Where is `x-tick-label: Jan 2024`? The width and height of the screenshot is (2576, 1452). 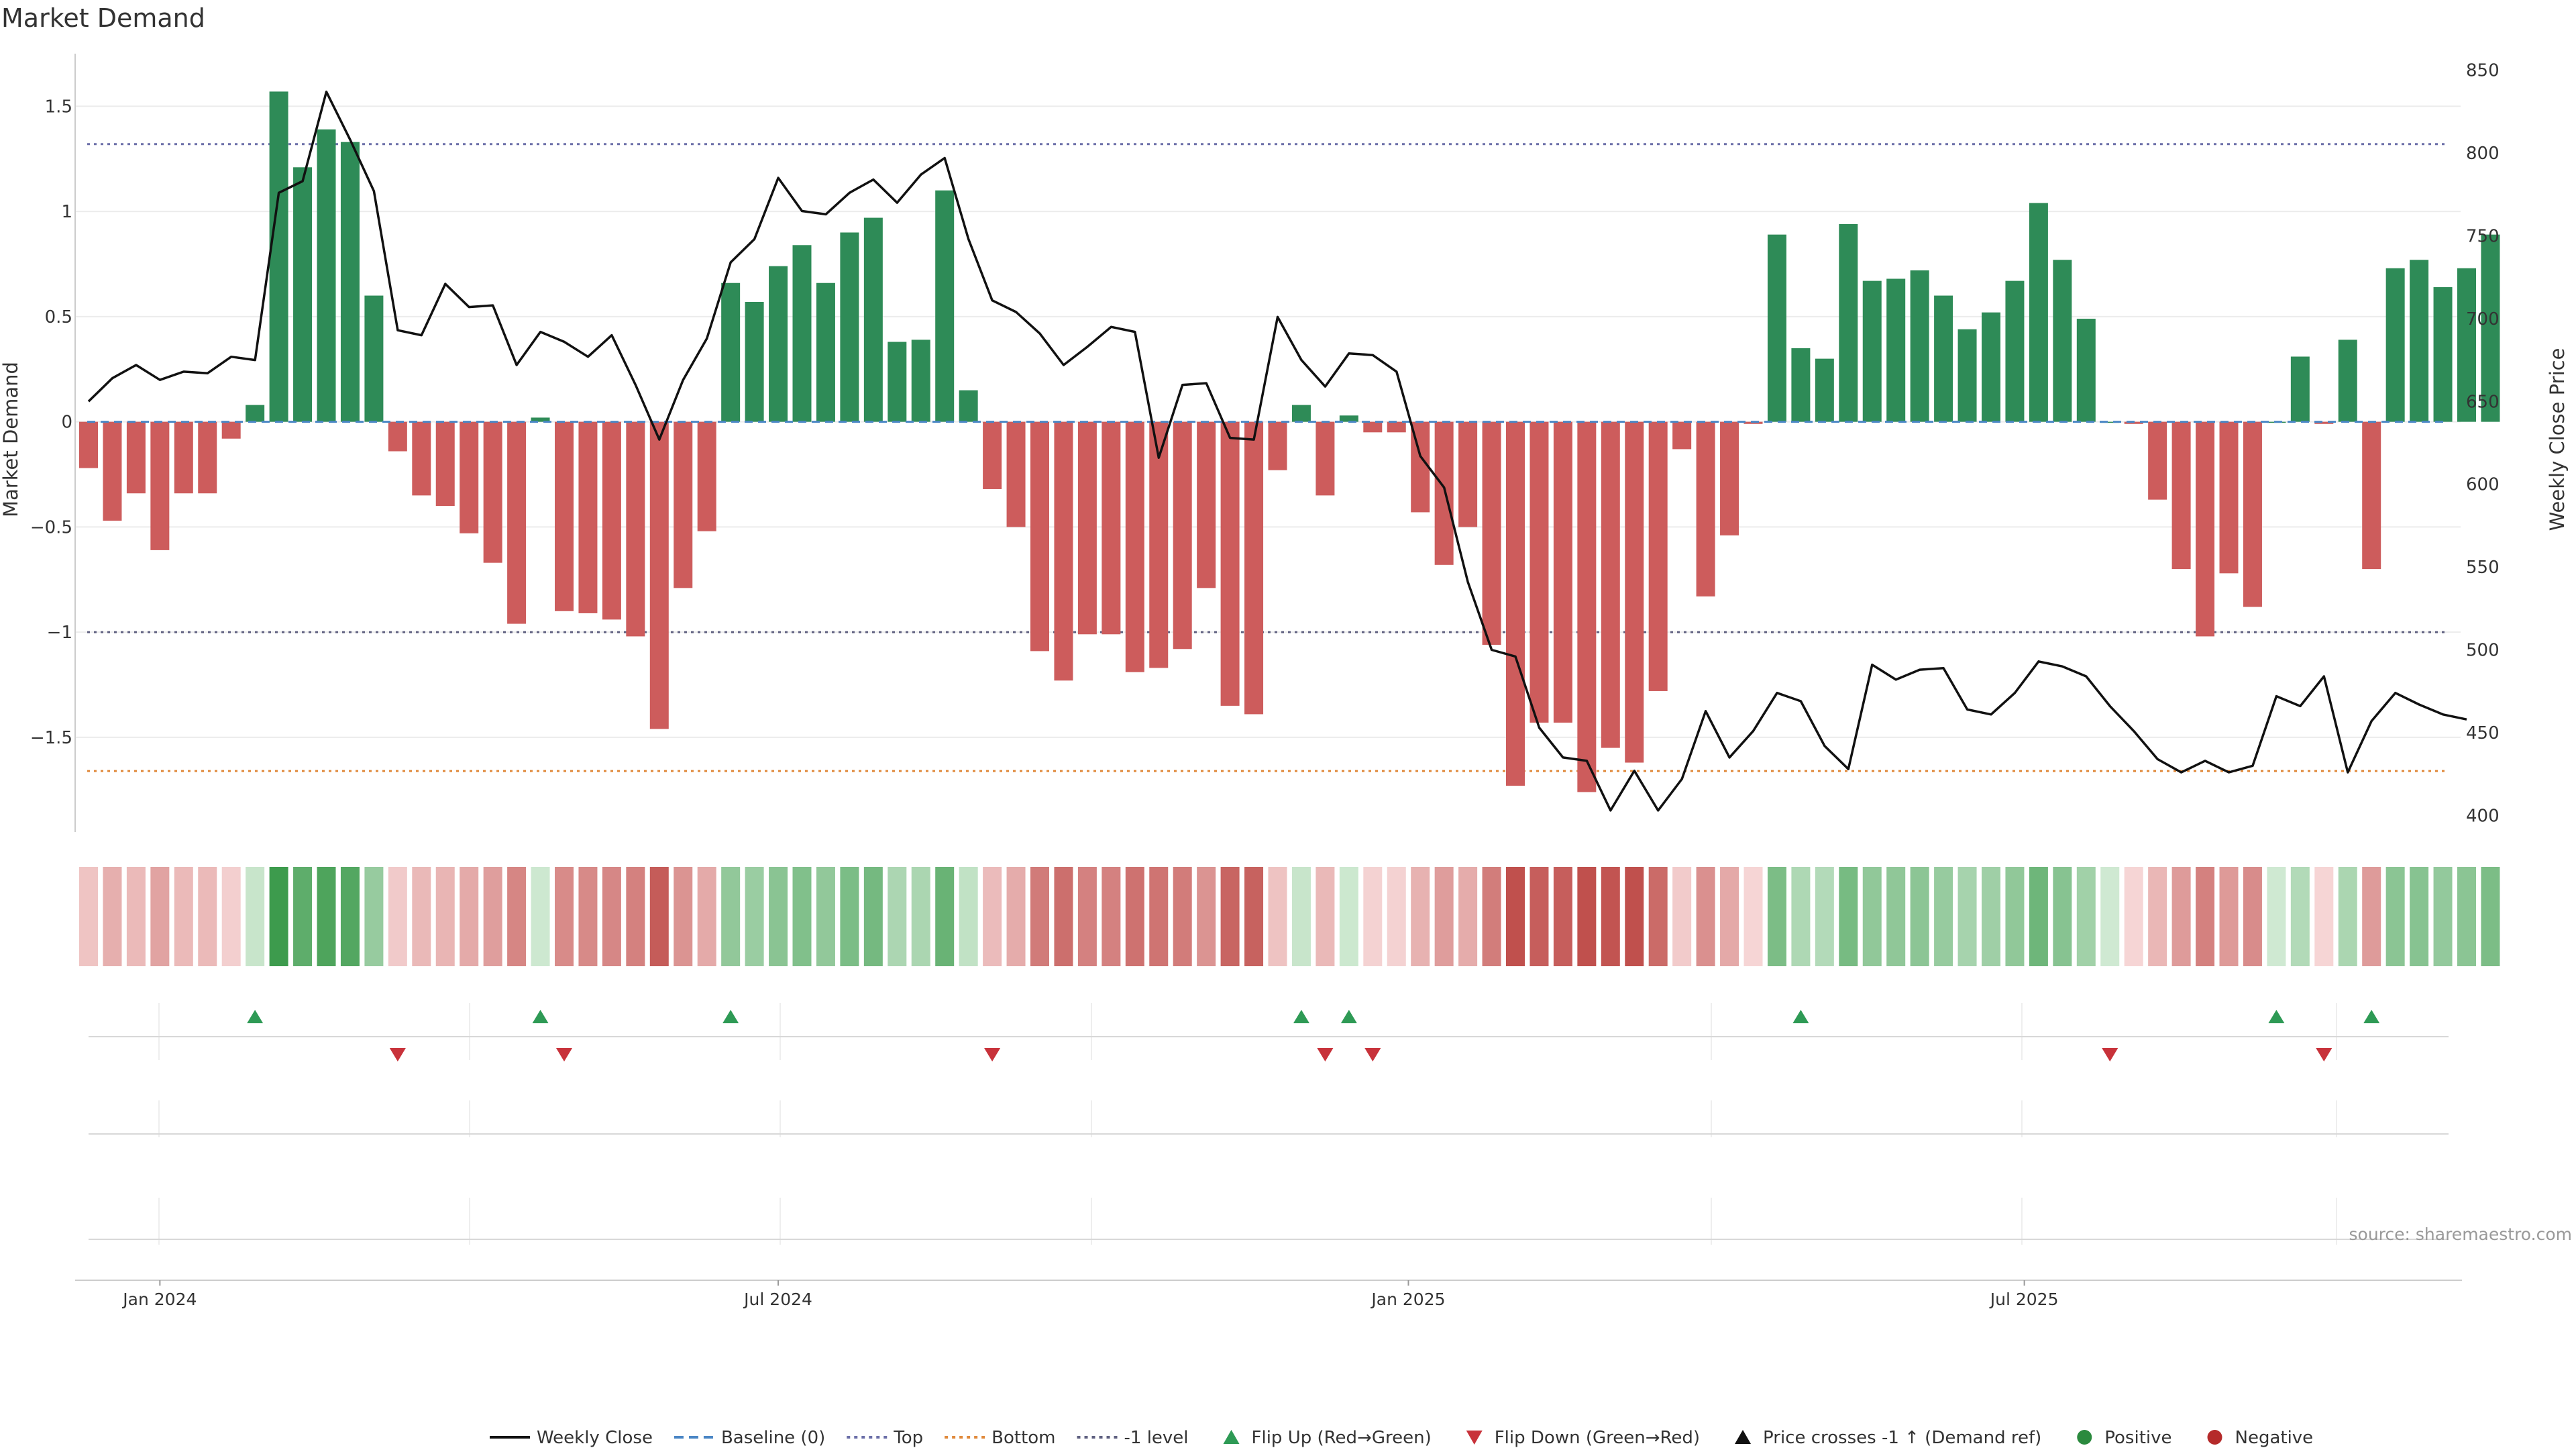 x-tick-label: Jan 2024 is located at coordinates (159, 1300).